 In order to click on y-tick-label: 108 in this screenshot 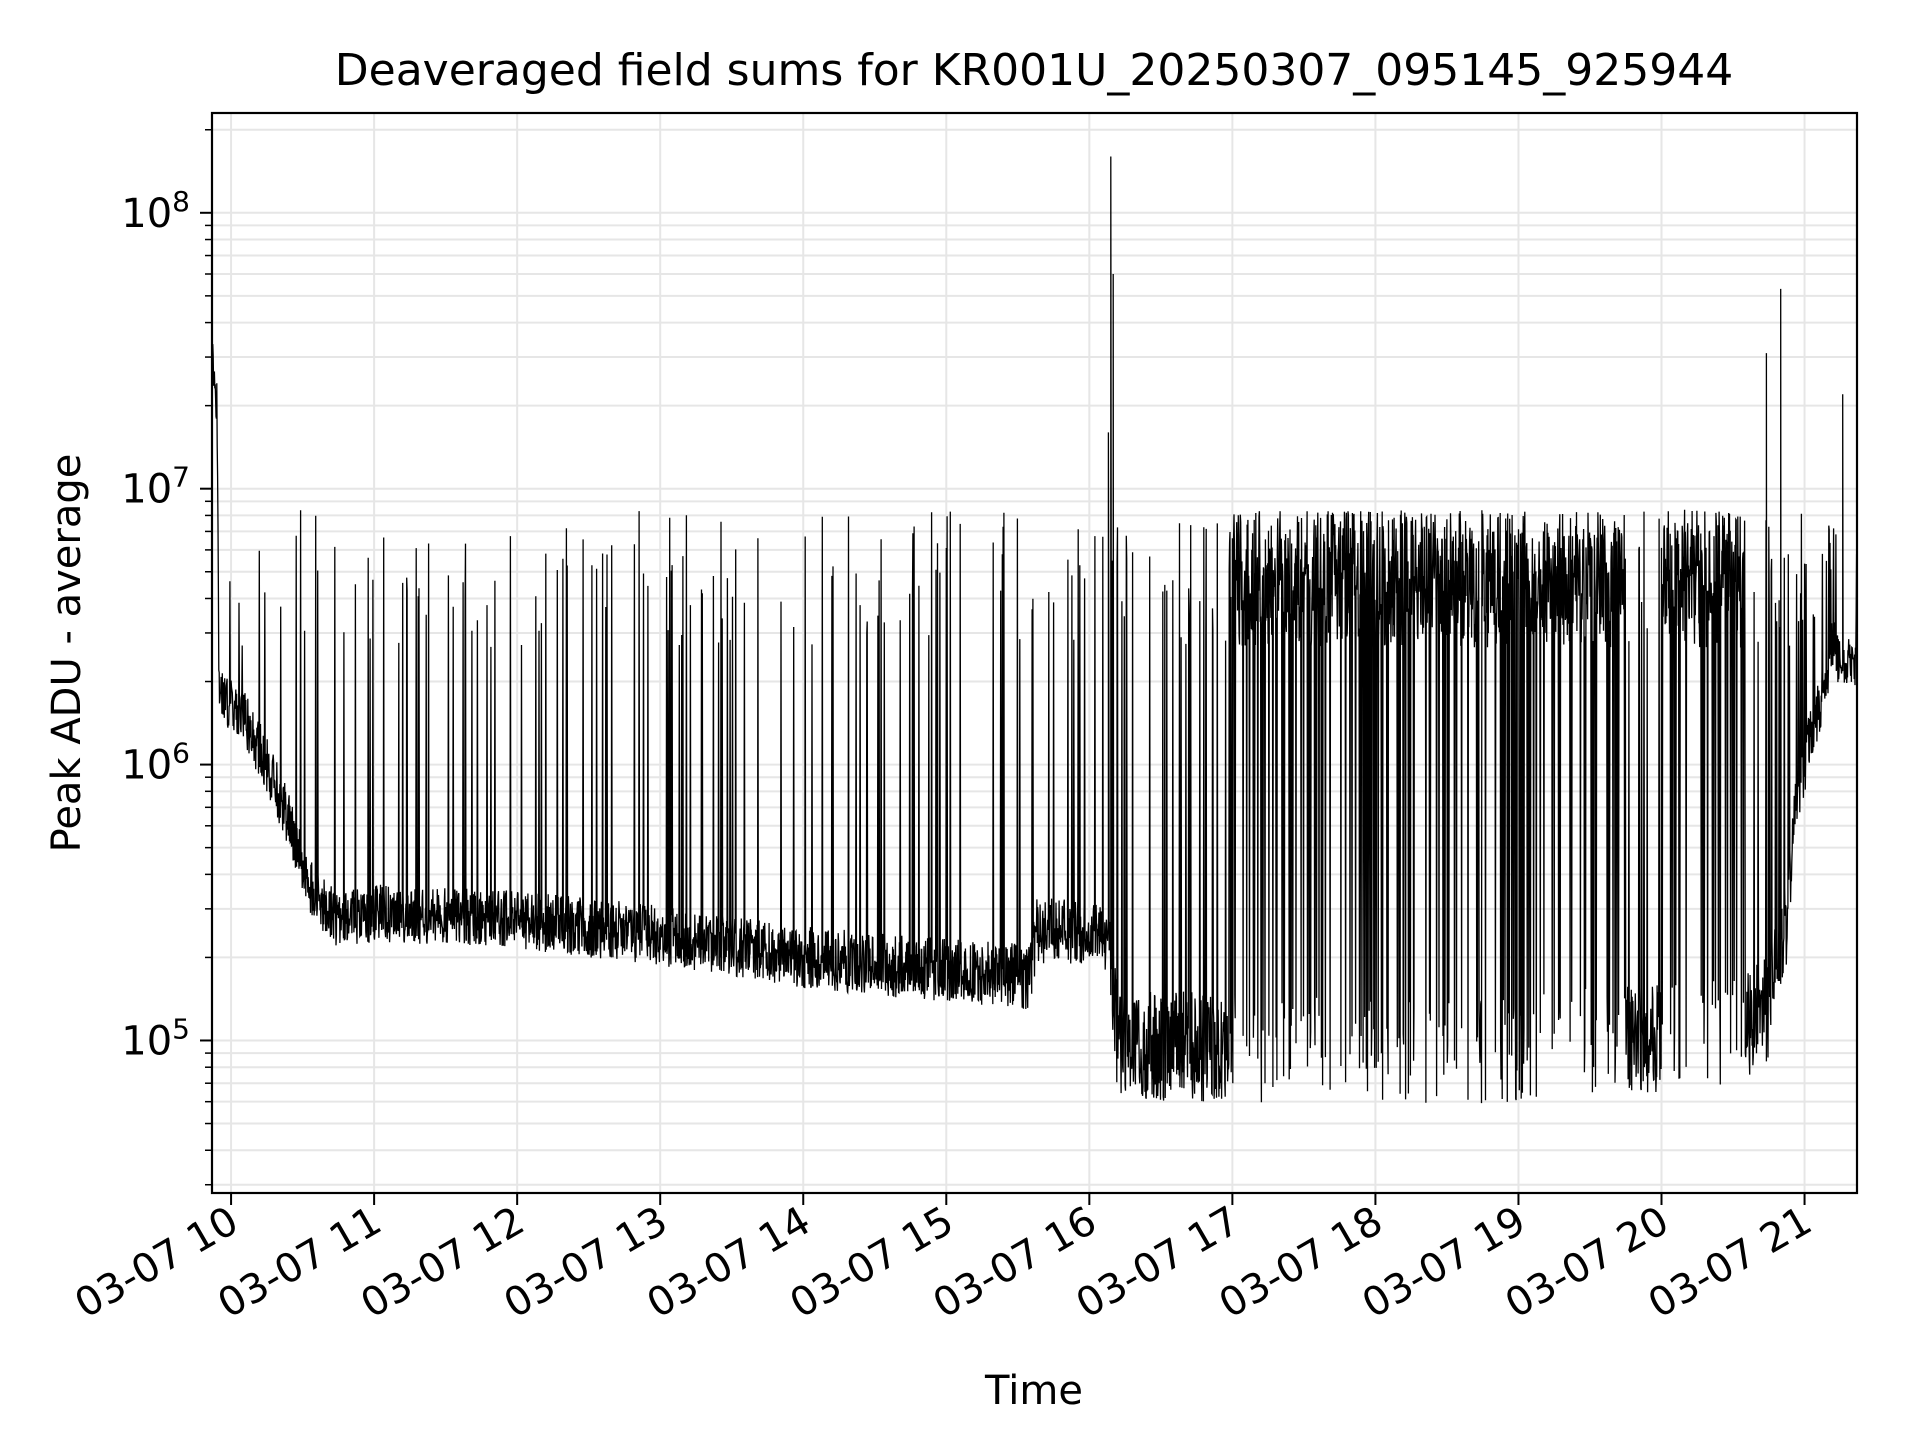, I will do `click(155, 211)`.